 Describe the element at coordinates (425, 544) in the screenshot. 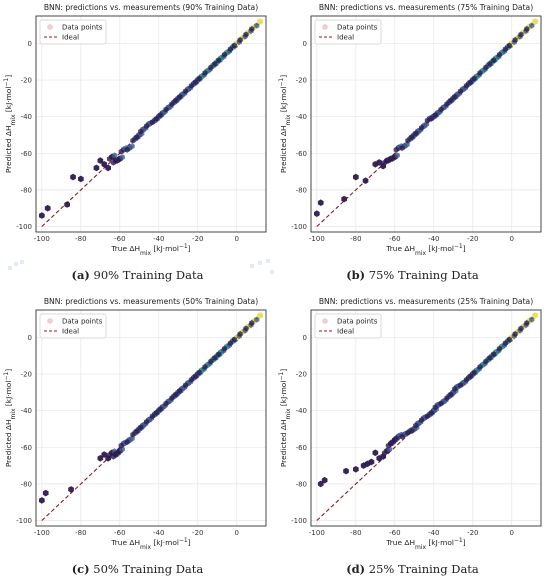

I see `x-axis-label: True ΔHmix [kJ·mol−1]` at that location.